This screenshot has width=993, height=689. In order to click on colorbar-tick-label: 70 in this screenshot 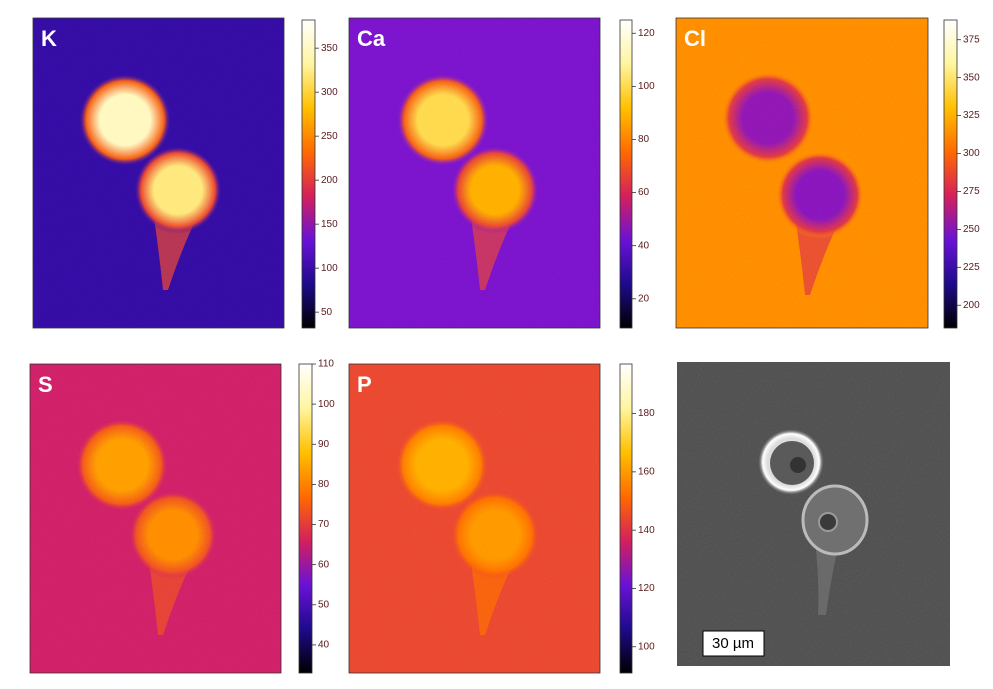, I will do `click(324, 524)`.